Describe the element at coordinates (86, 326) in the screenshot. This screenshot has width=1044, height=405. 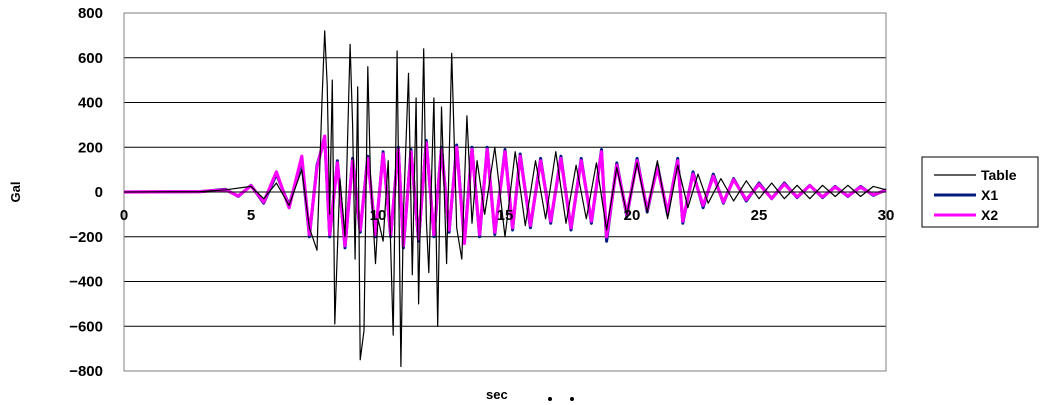
I see `y-tick-label: −600` at that location.